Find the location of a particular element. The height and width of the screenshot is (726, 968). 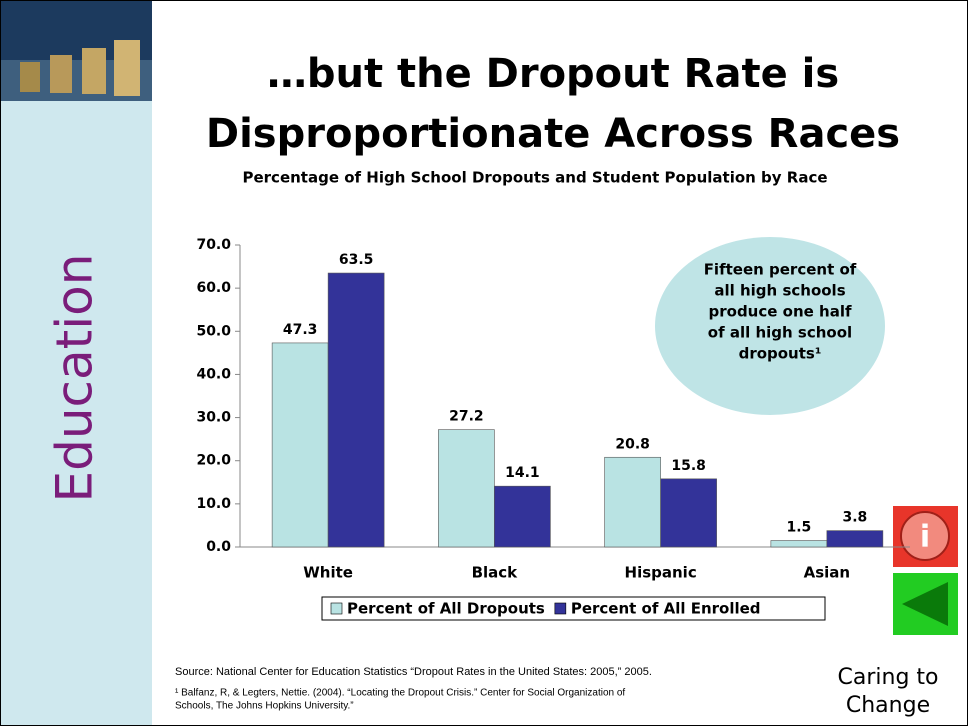

annotation: all high schools is located at coordinates (779, 291).